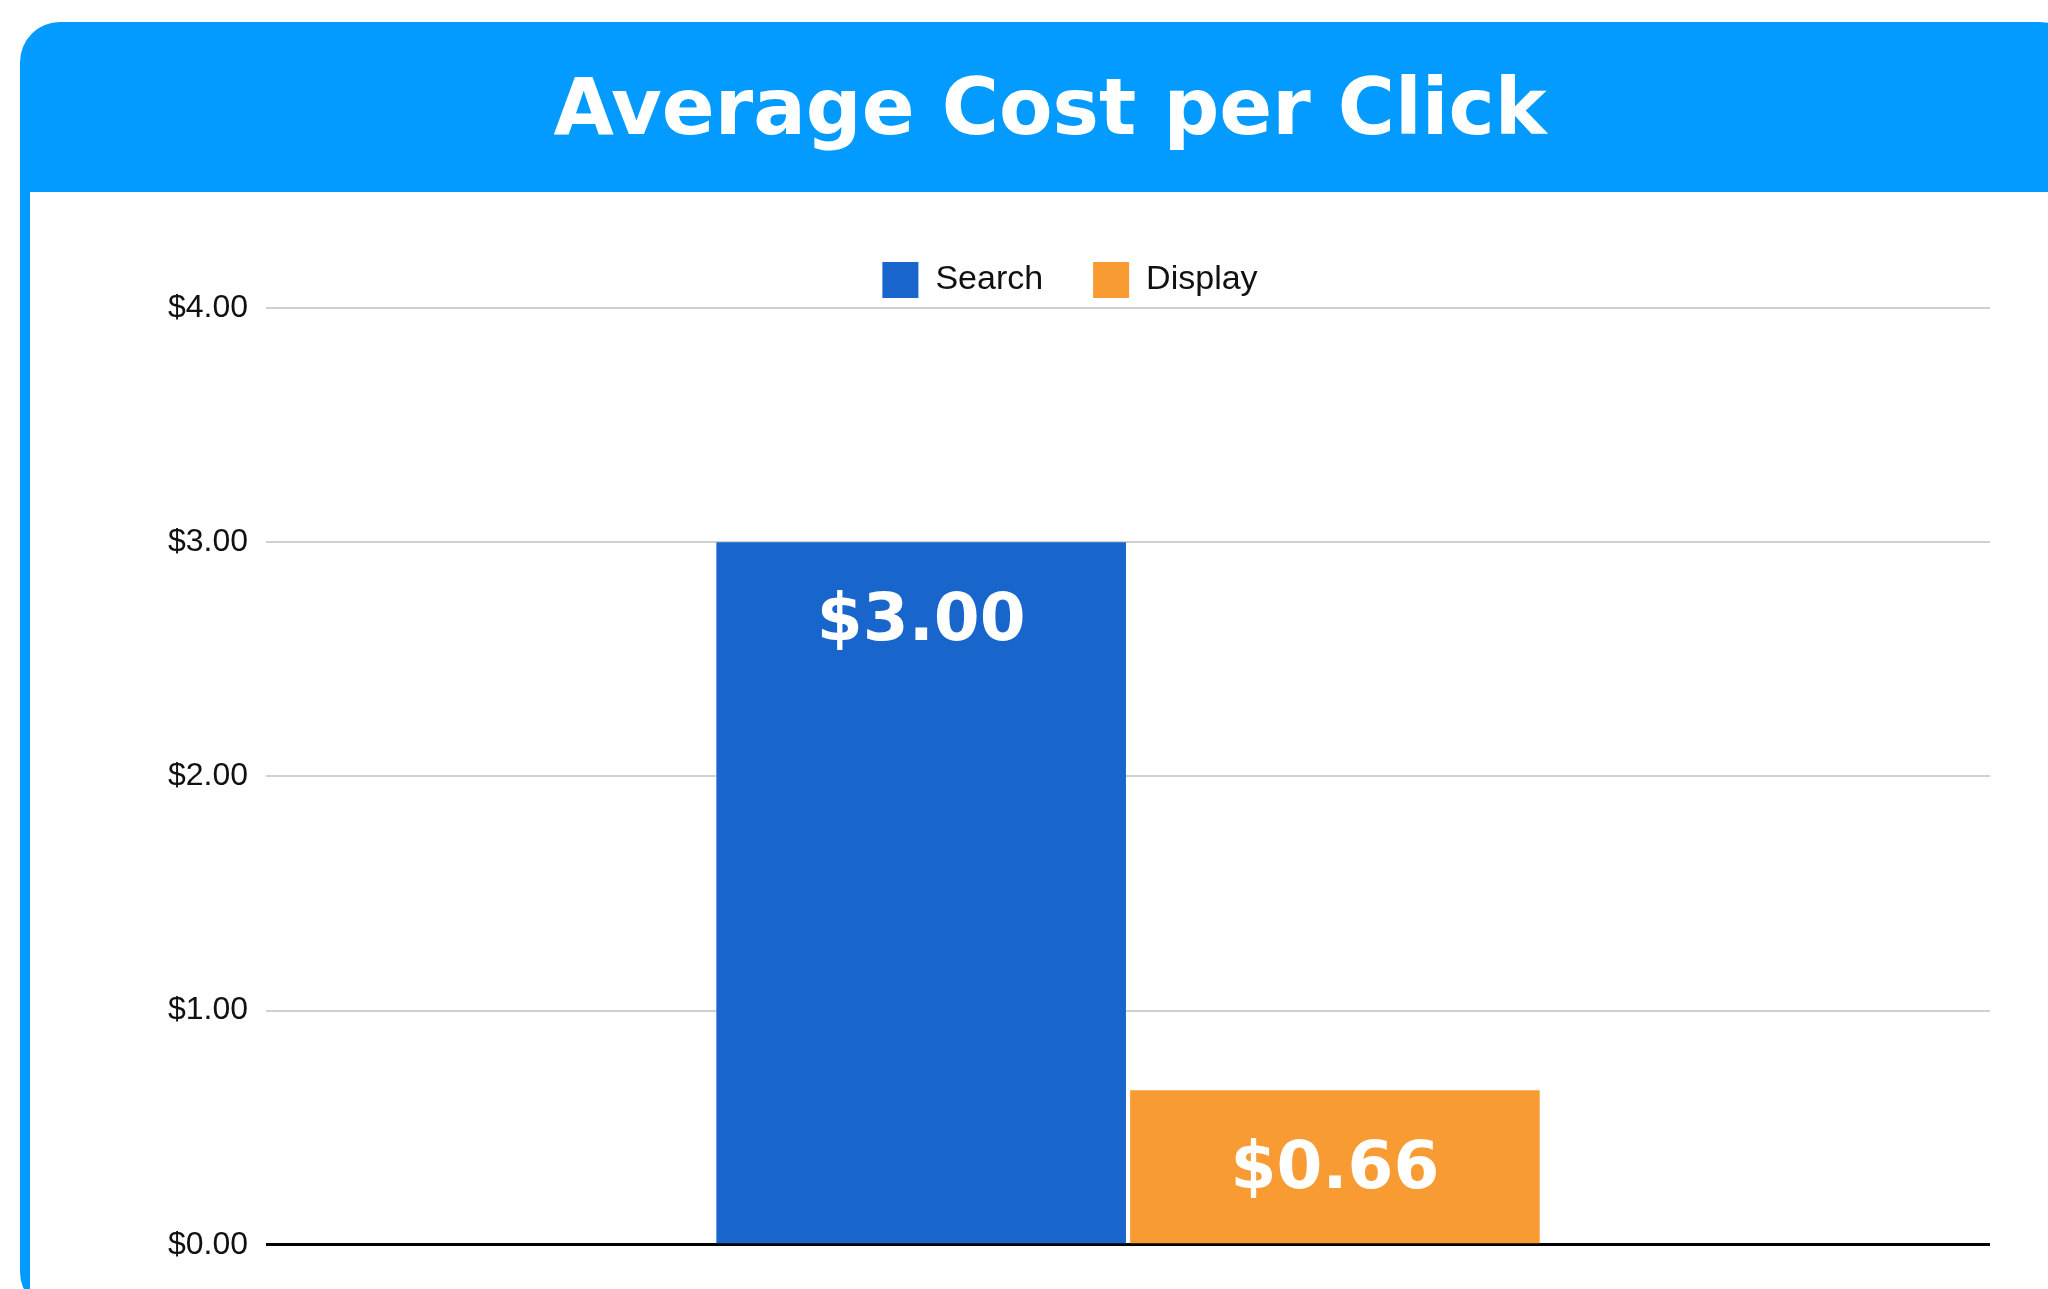  Describe the element at coordinates (208, 774) in the screenshot. I see `y-tick-label: $2.00` at that location.